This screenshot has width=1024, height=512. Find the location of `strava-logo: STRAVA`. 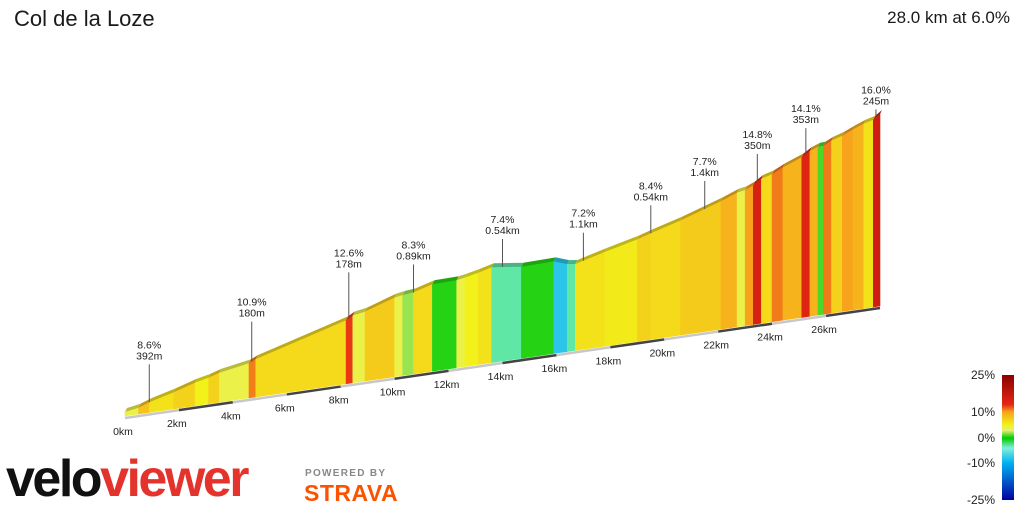

strava-logo: STRAVA is located at coordinates (351, 493).